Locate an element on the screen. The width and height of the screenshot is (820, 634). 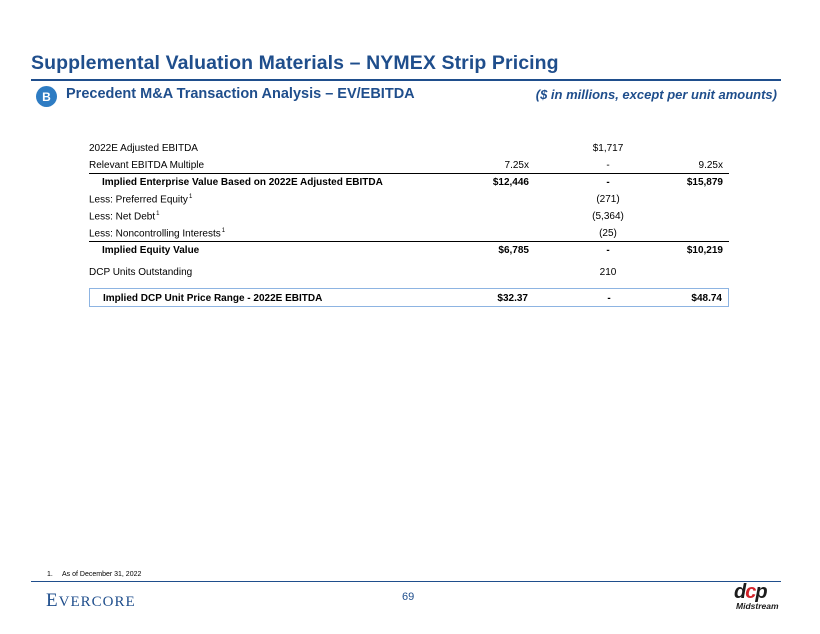
dcp-midstream-logo: dcp Midstream is located at coordinates (756, 596).